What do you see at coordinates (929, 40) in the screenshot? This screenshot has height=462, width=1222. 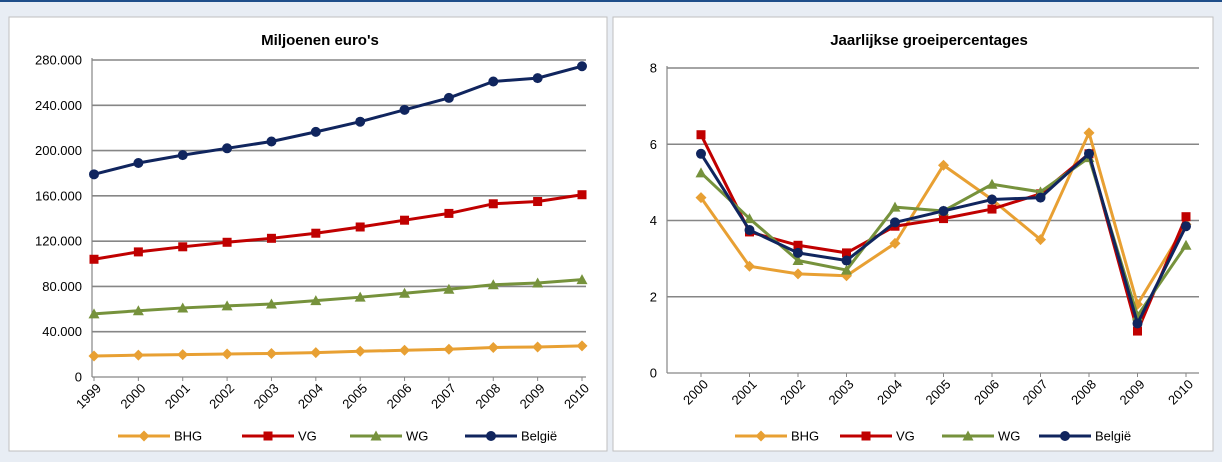 I see `chart-2-title: Jaarlijkse groeipercentages` at bounding box center [929, 40].